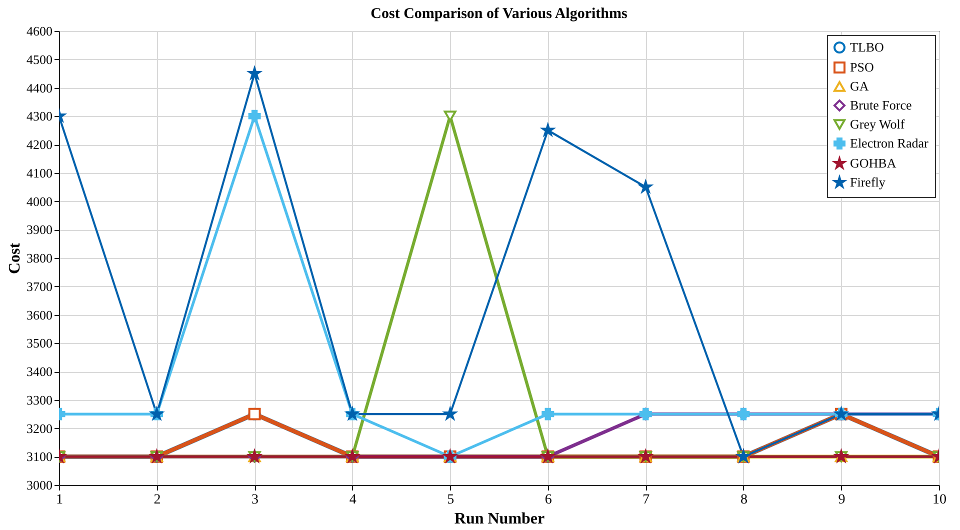 The width and height of the screenshot is (960, 530). Describe the element at coordinates (39, 428) in the screenshot. I see `y-tick-label: 3200` at that location.